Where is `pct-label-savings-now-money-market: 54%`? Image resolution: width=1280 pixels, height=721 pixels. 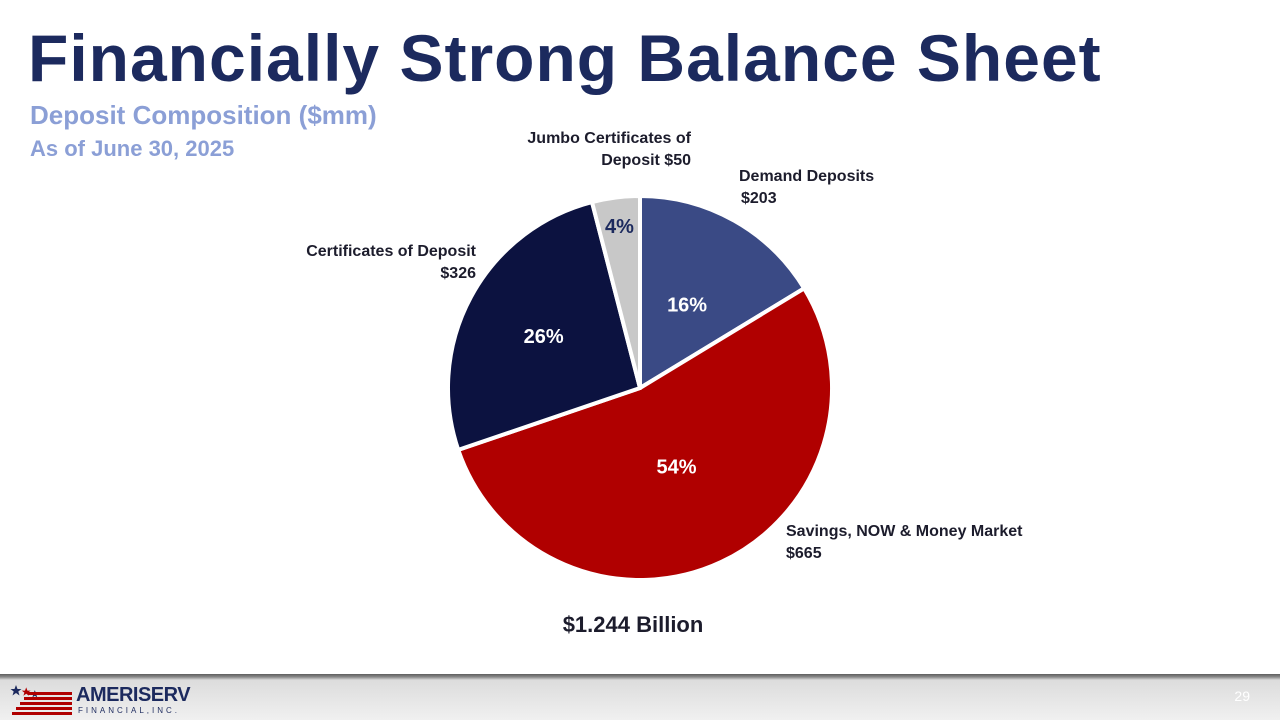 pct-label-savings-now-money-market: 54% is located at coordinates (677, 467).